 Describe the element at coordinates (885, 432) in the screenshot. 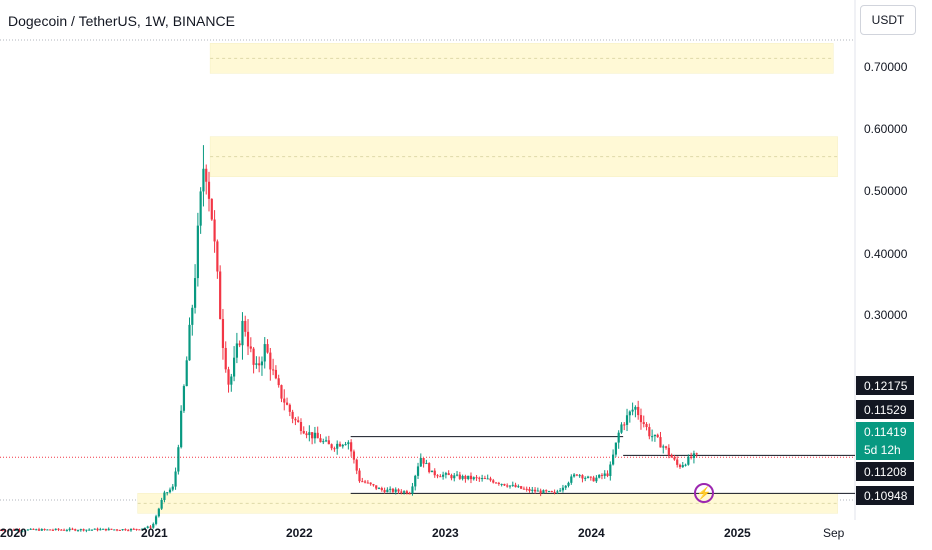

I see `last-price-value: 0.11419` at that location.